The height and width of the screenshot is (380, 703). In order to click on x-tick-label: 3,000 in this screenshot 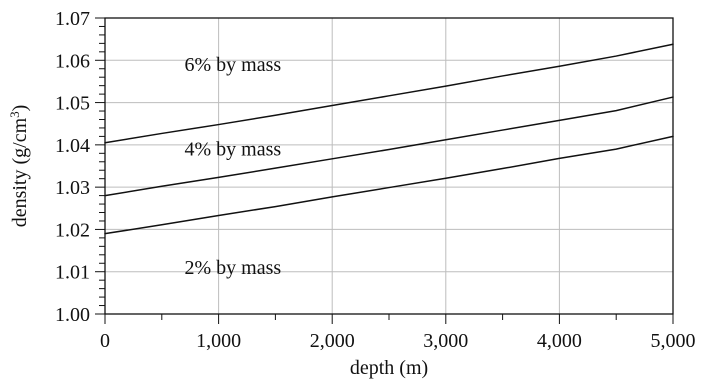, I will do `click(445, 341)`.